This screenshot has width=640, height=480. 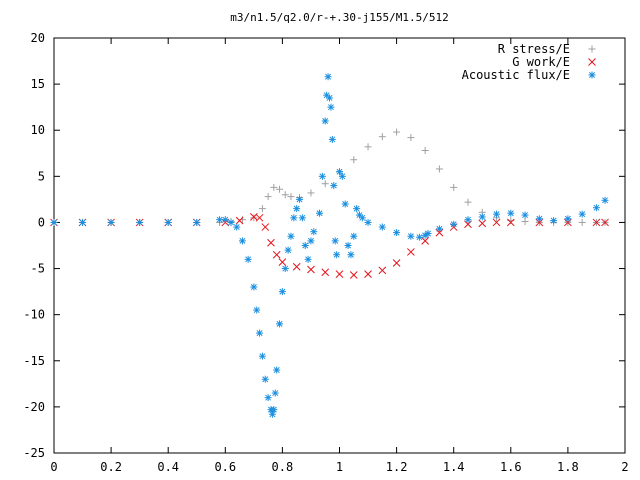 I want to click on x-tick-label: 2, so click(x=624, y=467).